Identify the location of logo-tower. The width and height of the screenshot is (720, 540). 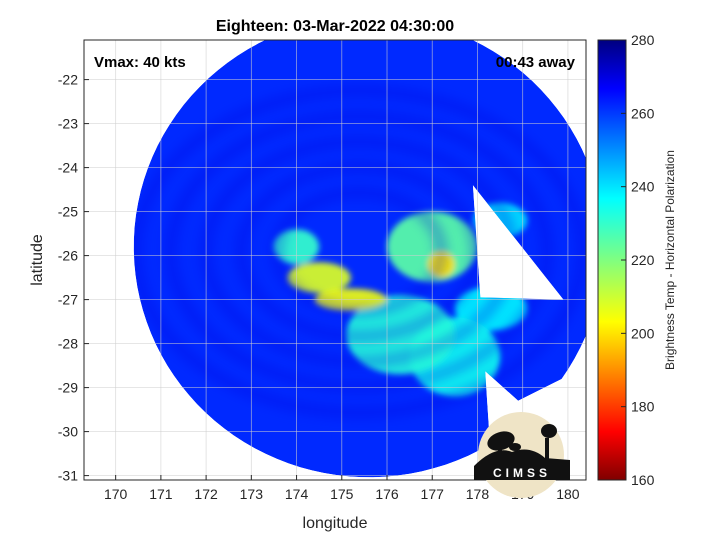
(547, 450).